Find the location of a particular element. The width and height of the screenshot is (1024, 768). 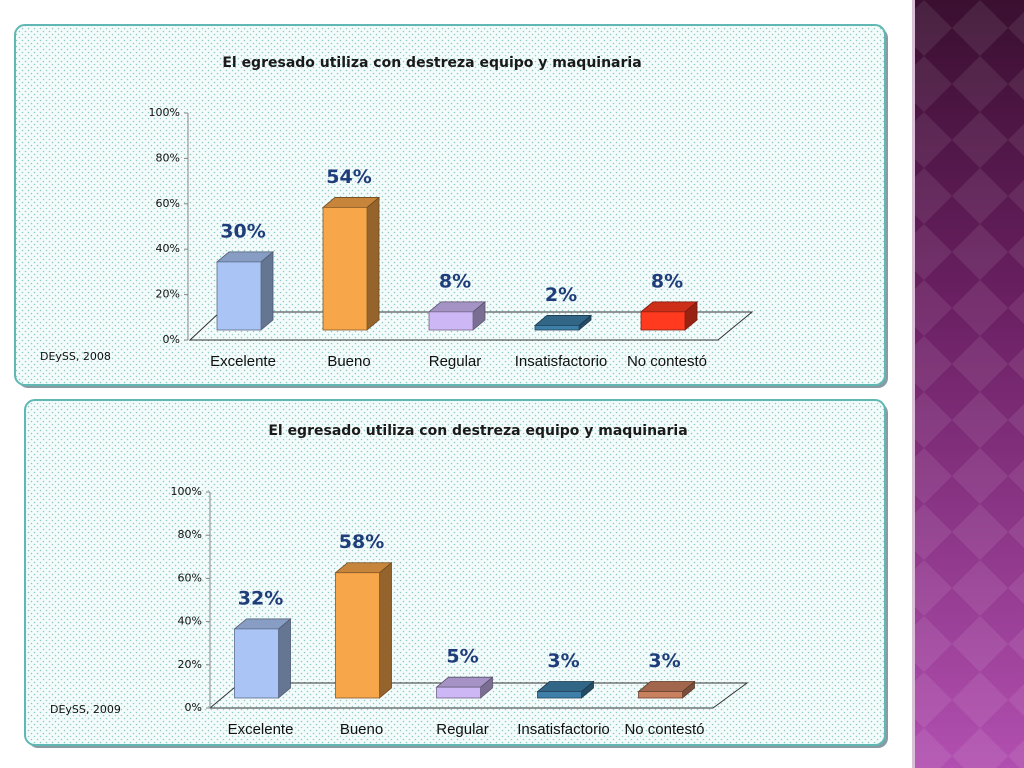

source-note: DEySS, 2008 is located at coordinates (75, 356).